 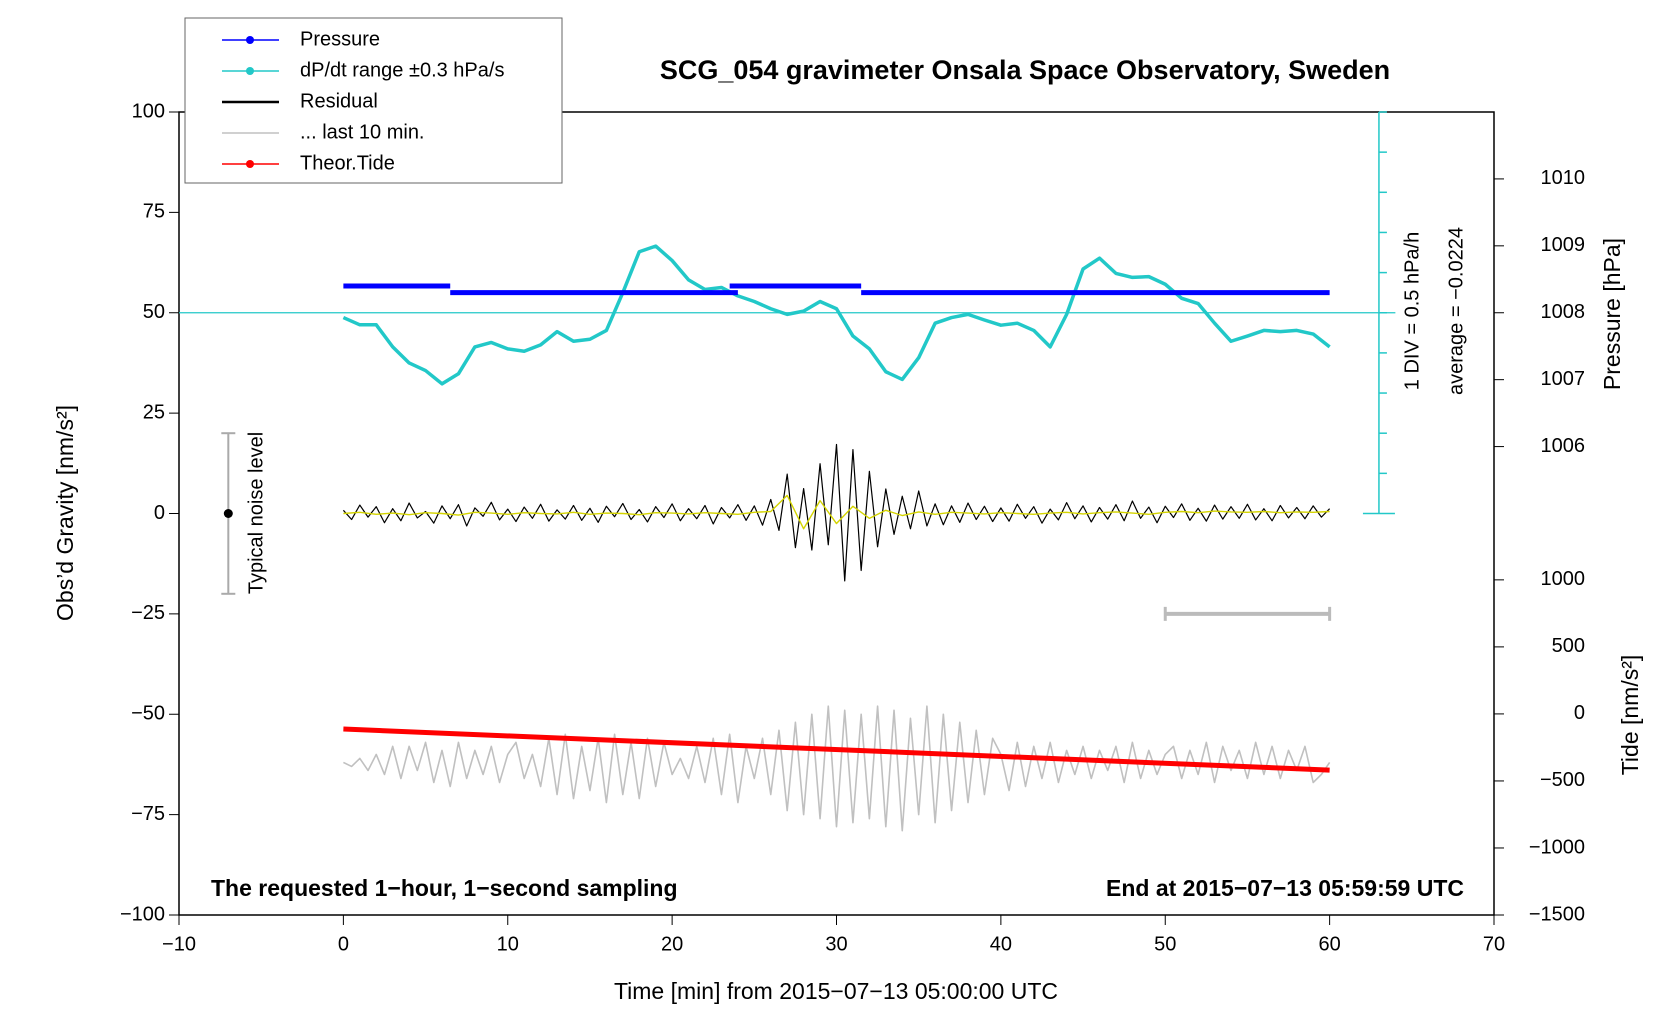 I want to click on x-tick-label: 20, so click(x=672, y=944).